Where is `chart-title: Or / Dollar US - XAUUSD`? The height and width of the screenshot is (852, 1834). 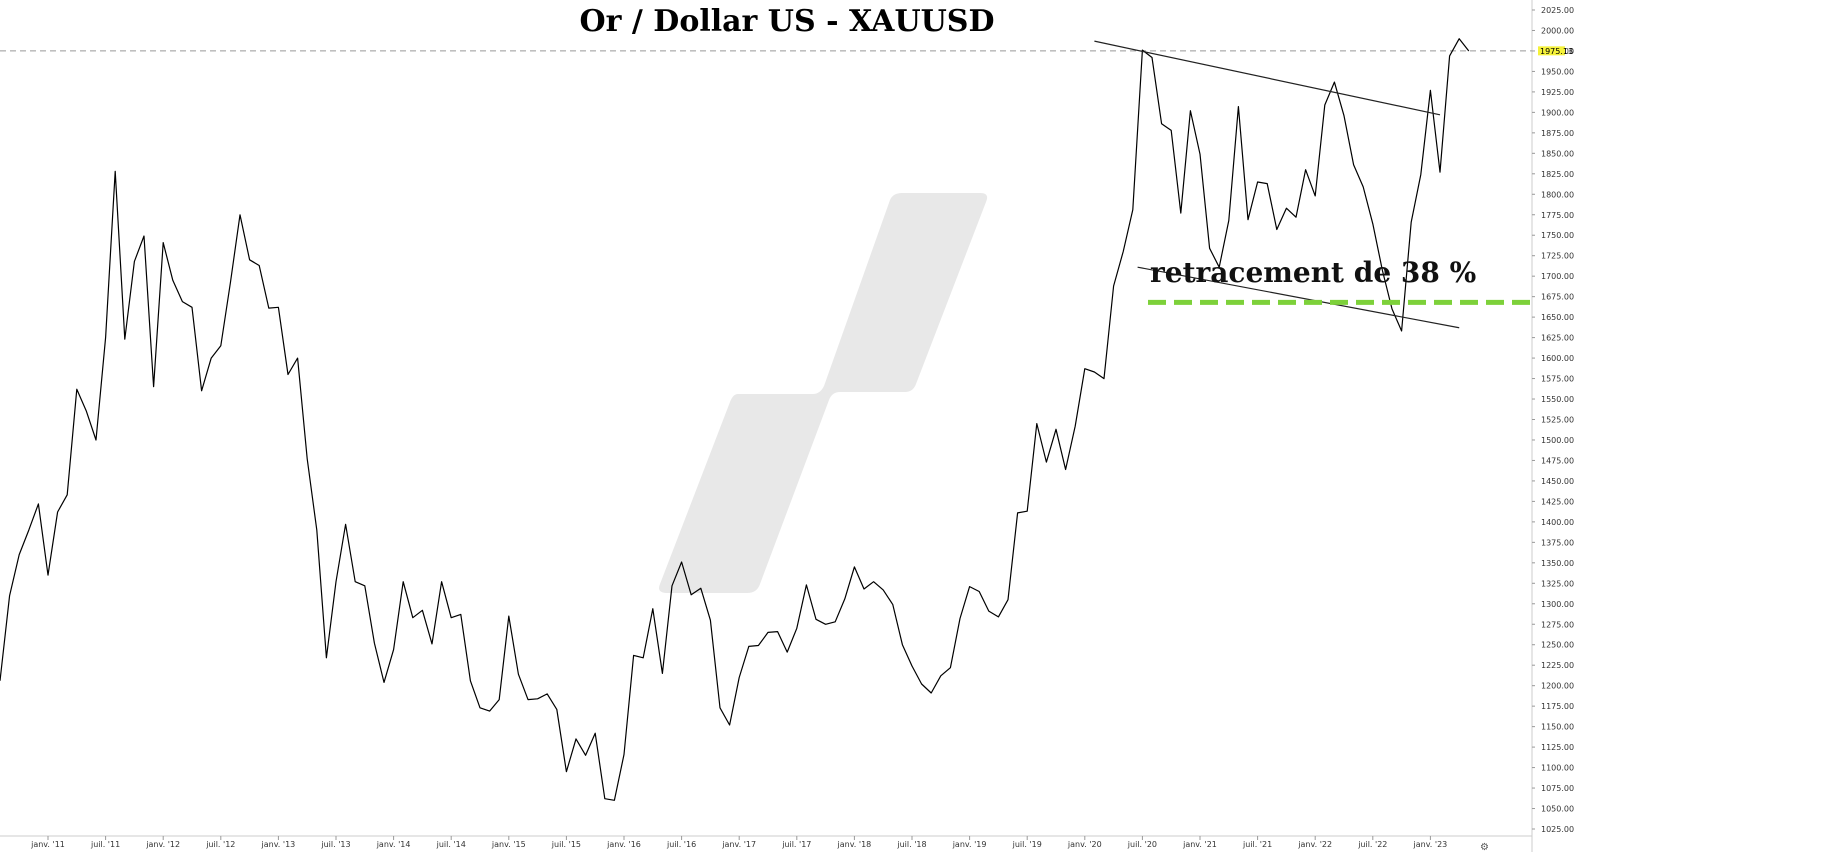
chart-title: Or / Dollar US - XAUUSD is located at coordinates (787, 21).